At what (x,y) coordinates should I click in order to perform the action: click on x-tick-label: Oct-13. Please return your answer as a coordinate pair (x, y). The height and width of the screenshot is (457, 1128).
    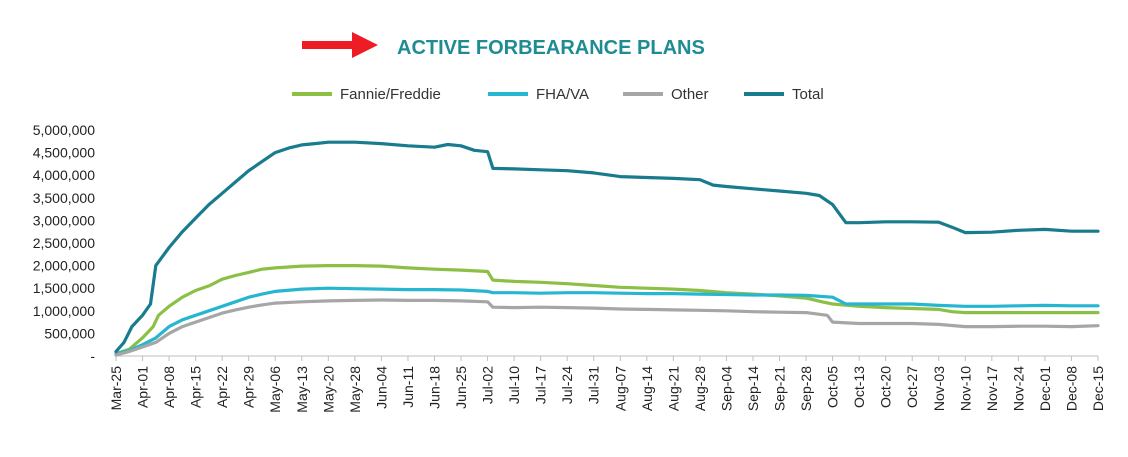
    Looking at the image, I should click on (859, 387).